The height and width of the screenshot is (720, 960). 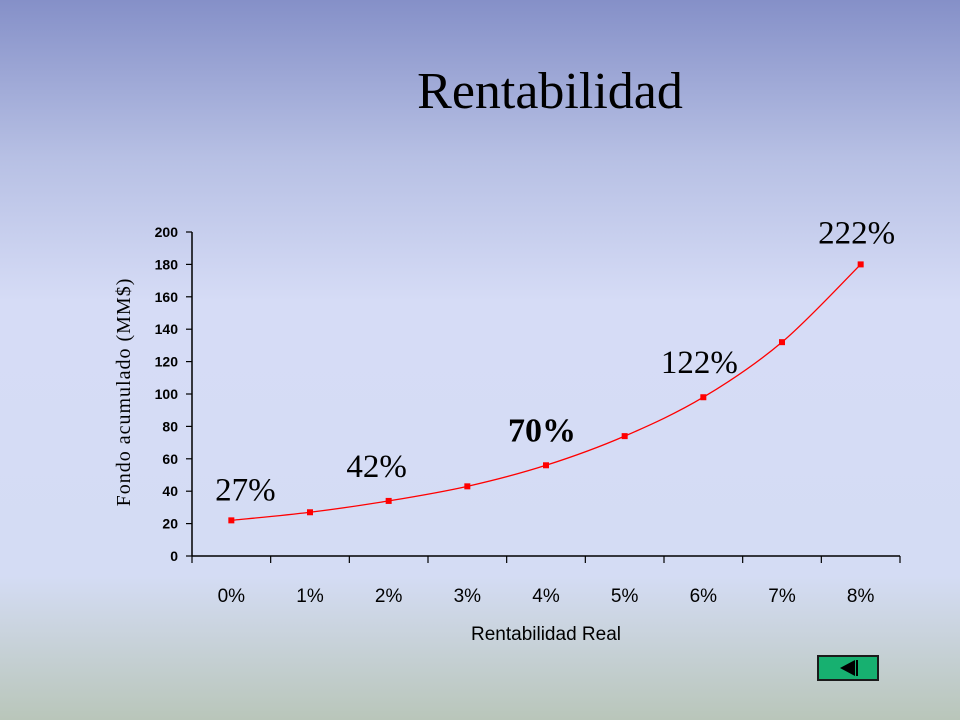 I want to click on x-tick-label: 0%, so click(x=232, y=596).